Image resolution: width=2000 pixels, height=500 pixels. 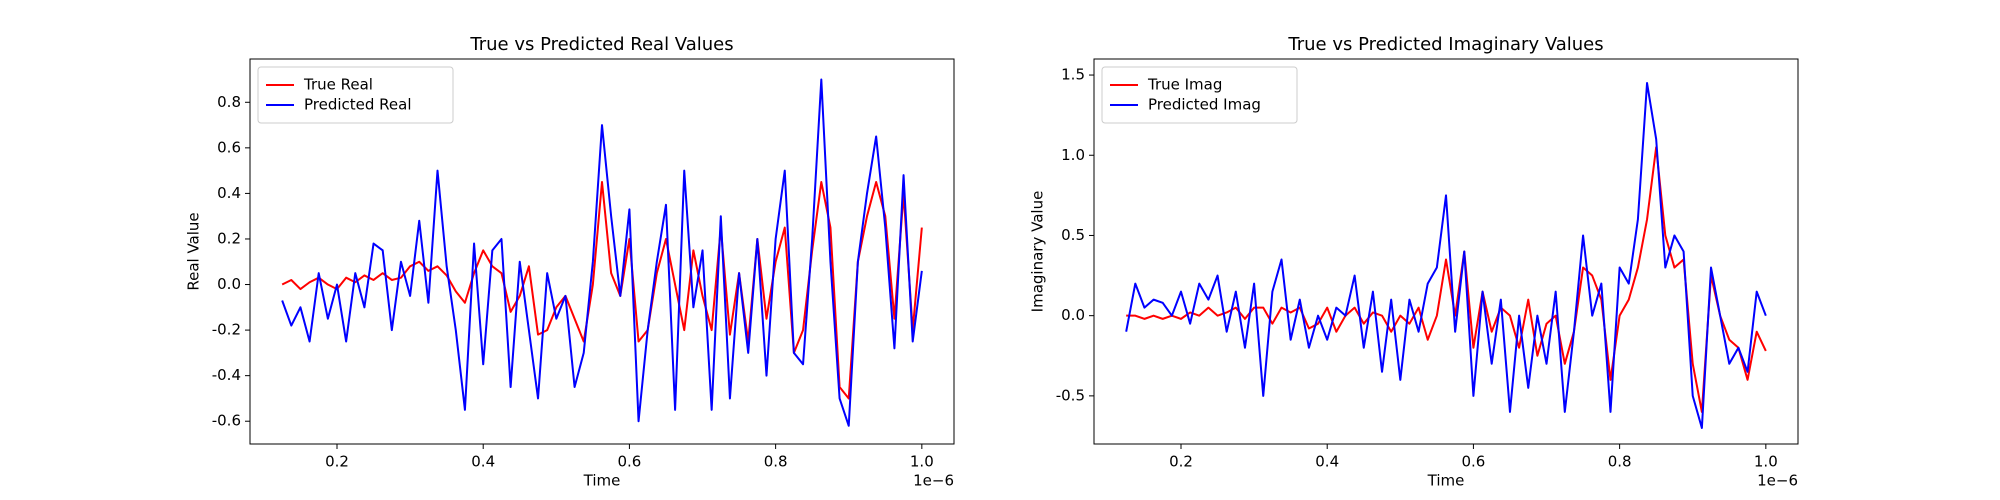 I want to click on y-tick-label: 1.0, so click(x=1073, y=155).